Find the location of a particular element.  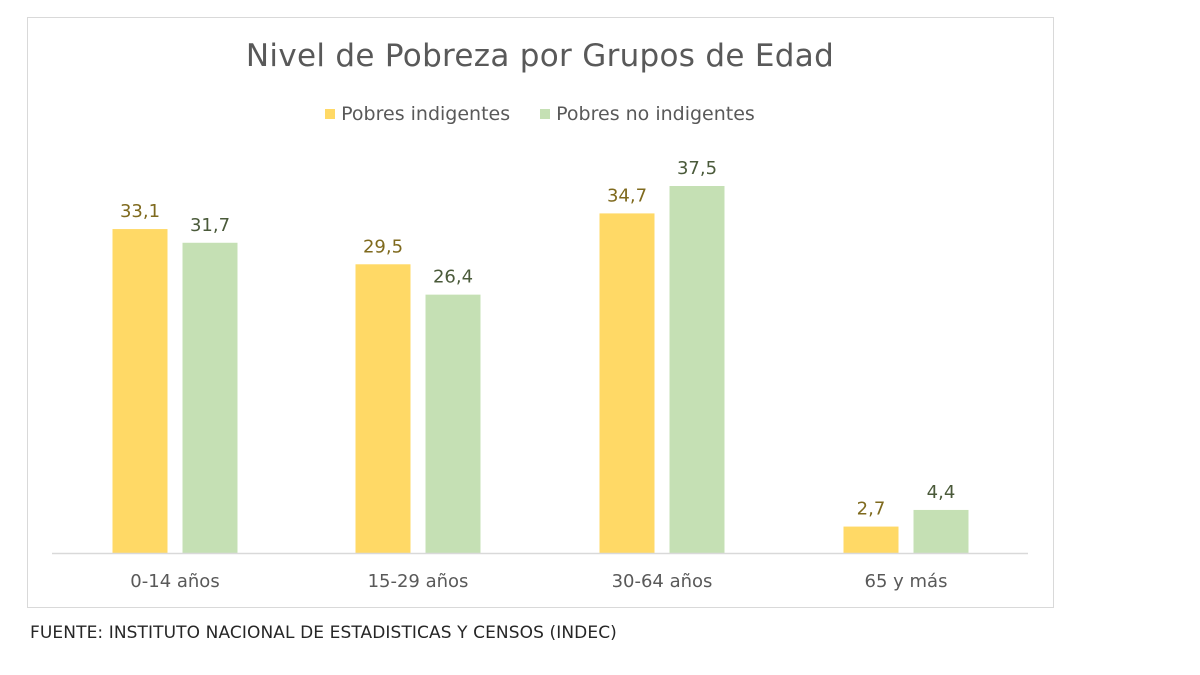

legend-swatch-no-indigentes is located at coordinates (545, 114).